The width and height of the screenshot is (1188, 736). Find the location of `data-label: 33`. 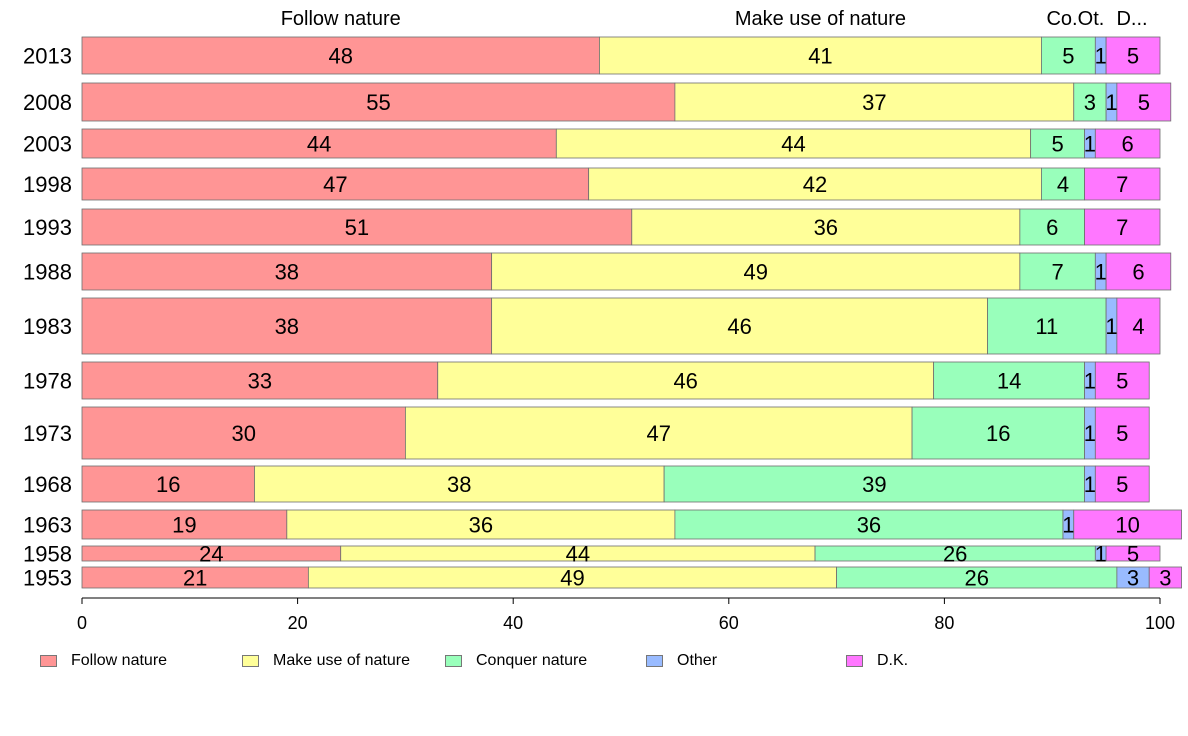

data-label: 33 is located at coordinates (260, 381).